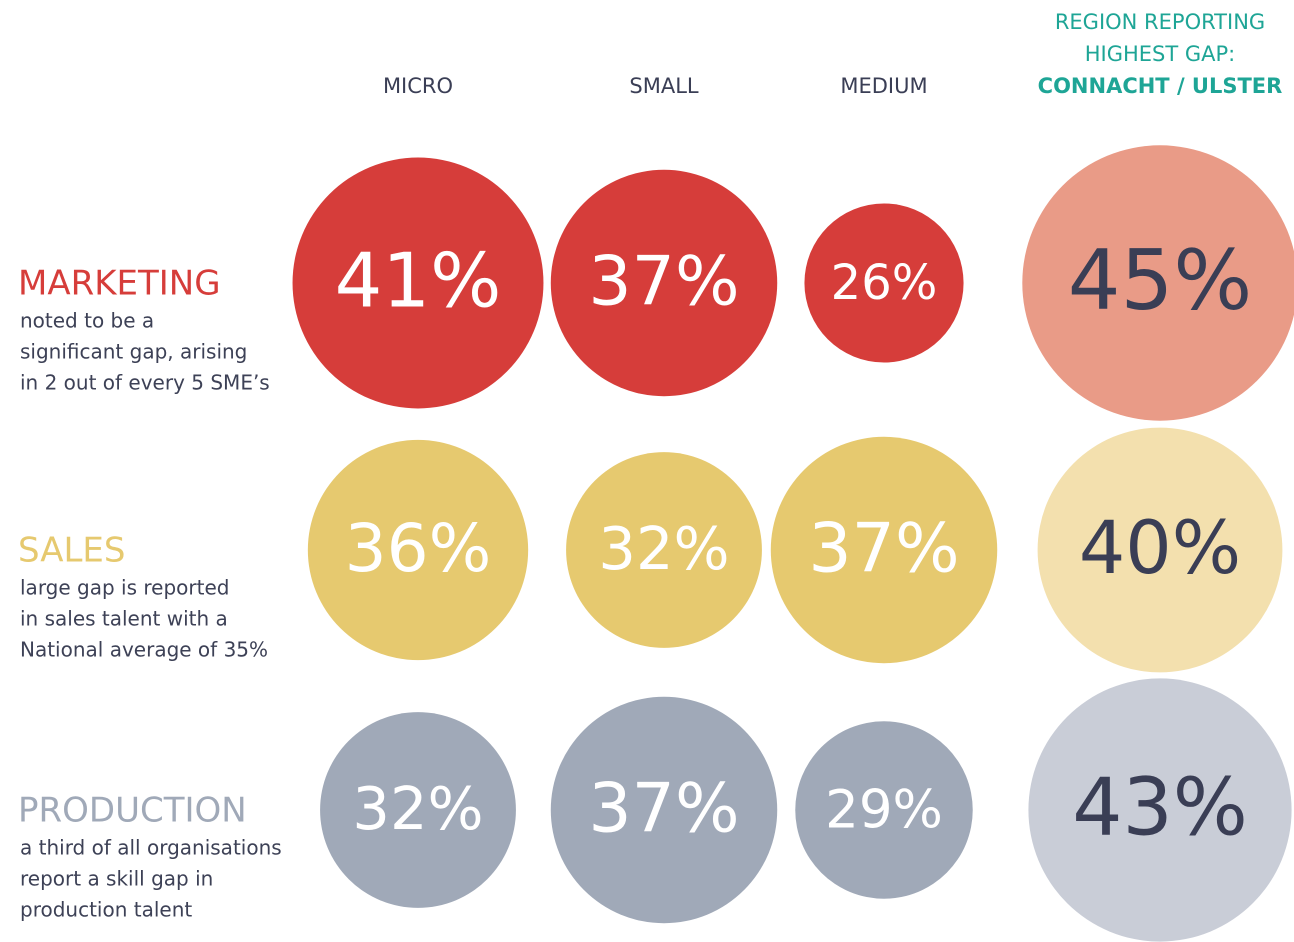  I want to click on row-description: in 2 out of every 5 SME’s, so click(145, 383).